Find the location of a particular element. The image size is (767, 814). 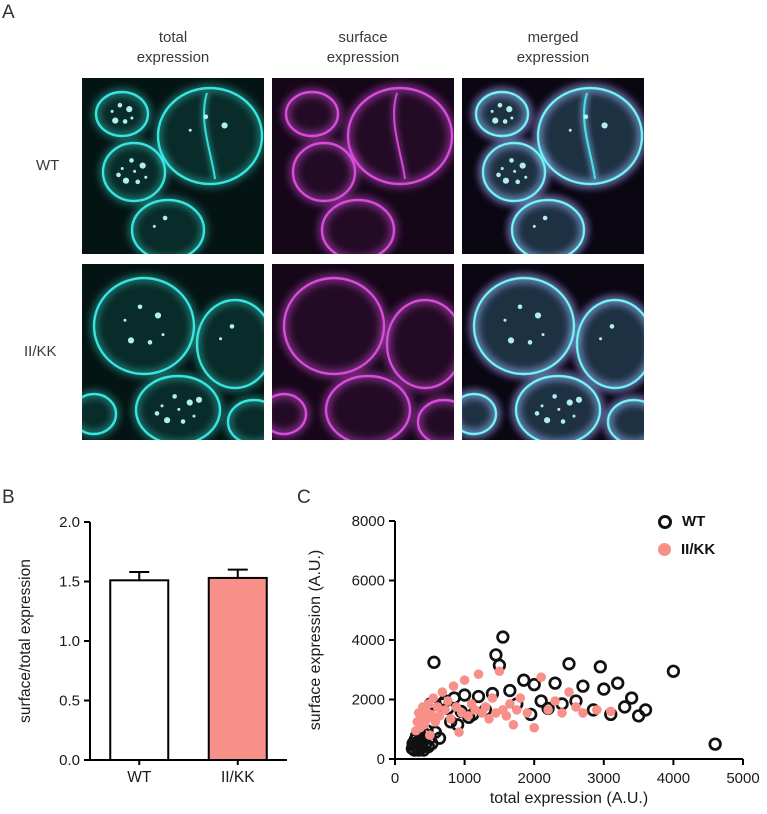

scatter-x-tick-label: 3000 is located at coordinates (603, 778).